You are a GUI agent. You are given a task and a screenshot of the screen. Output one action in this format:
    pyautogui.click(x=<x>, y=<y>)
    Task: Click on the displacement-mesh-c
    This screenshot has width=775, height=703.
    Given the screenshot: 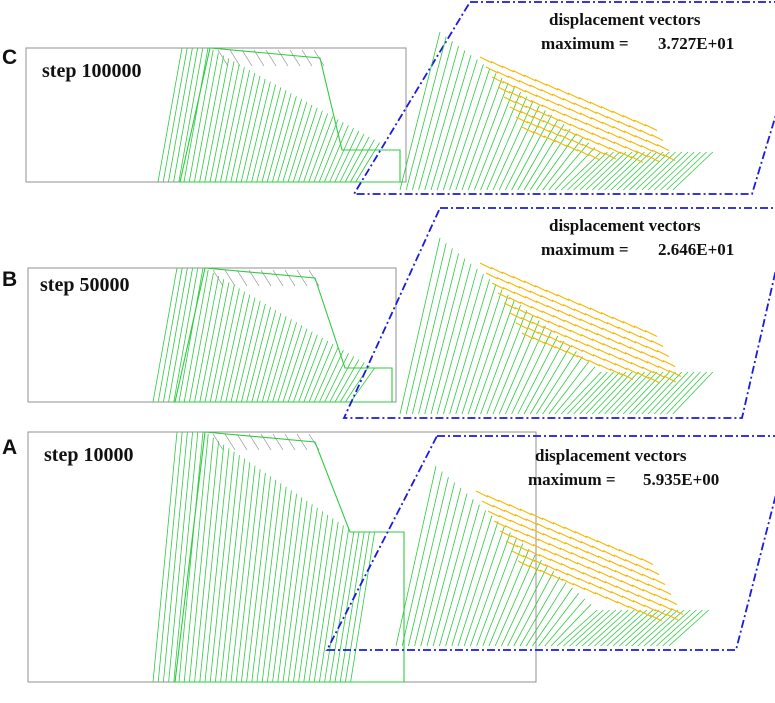 What is the action you would take?
    pyautogui.click(x=556, y=111)
    